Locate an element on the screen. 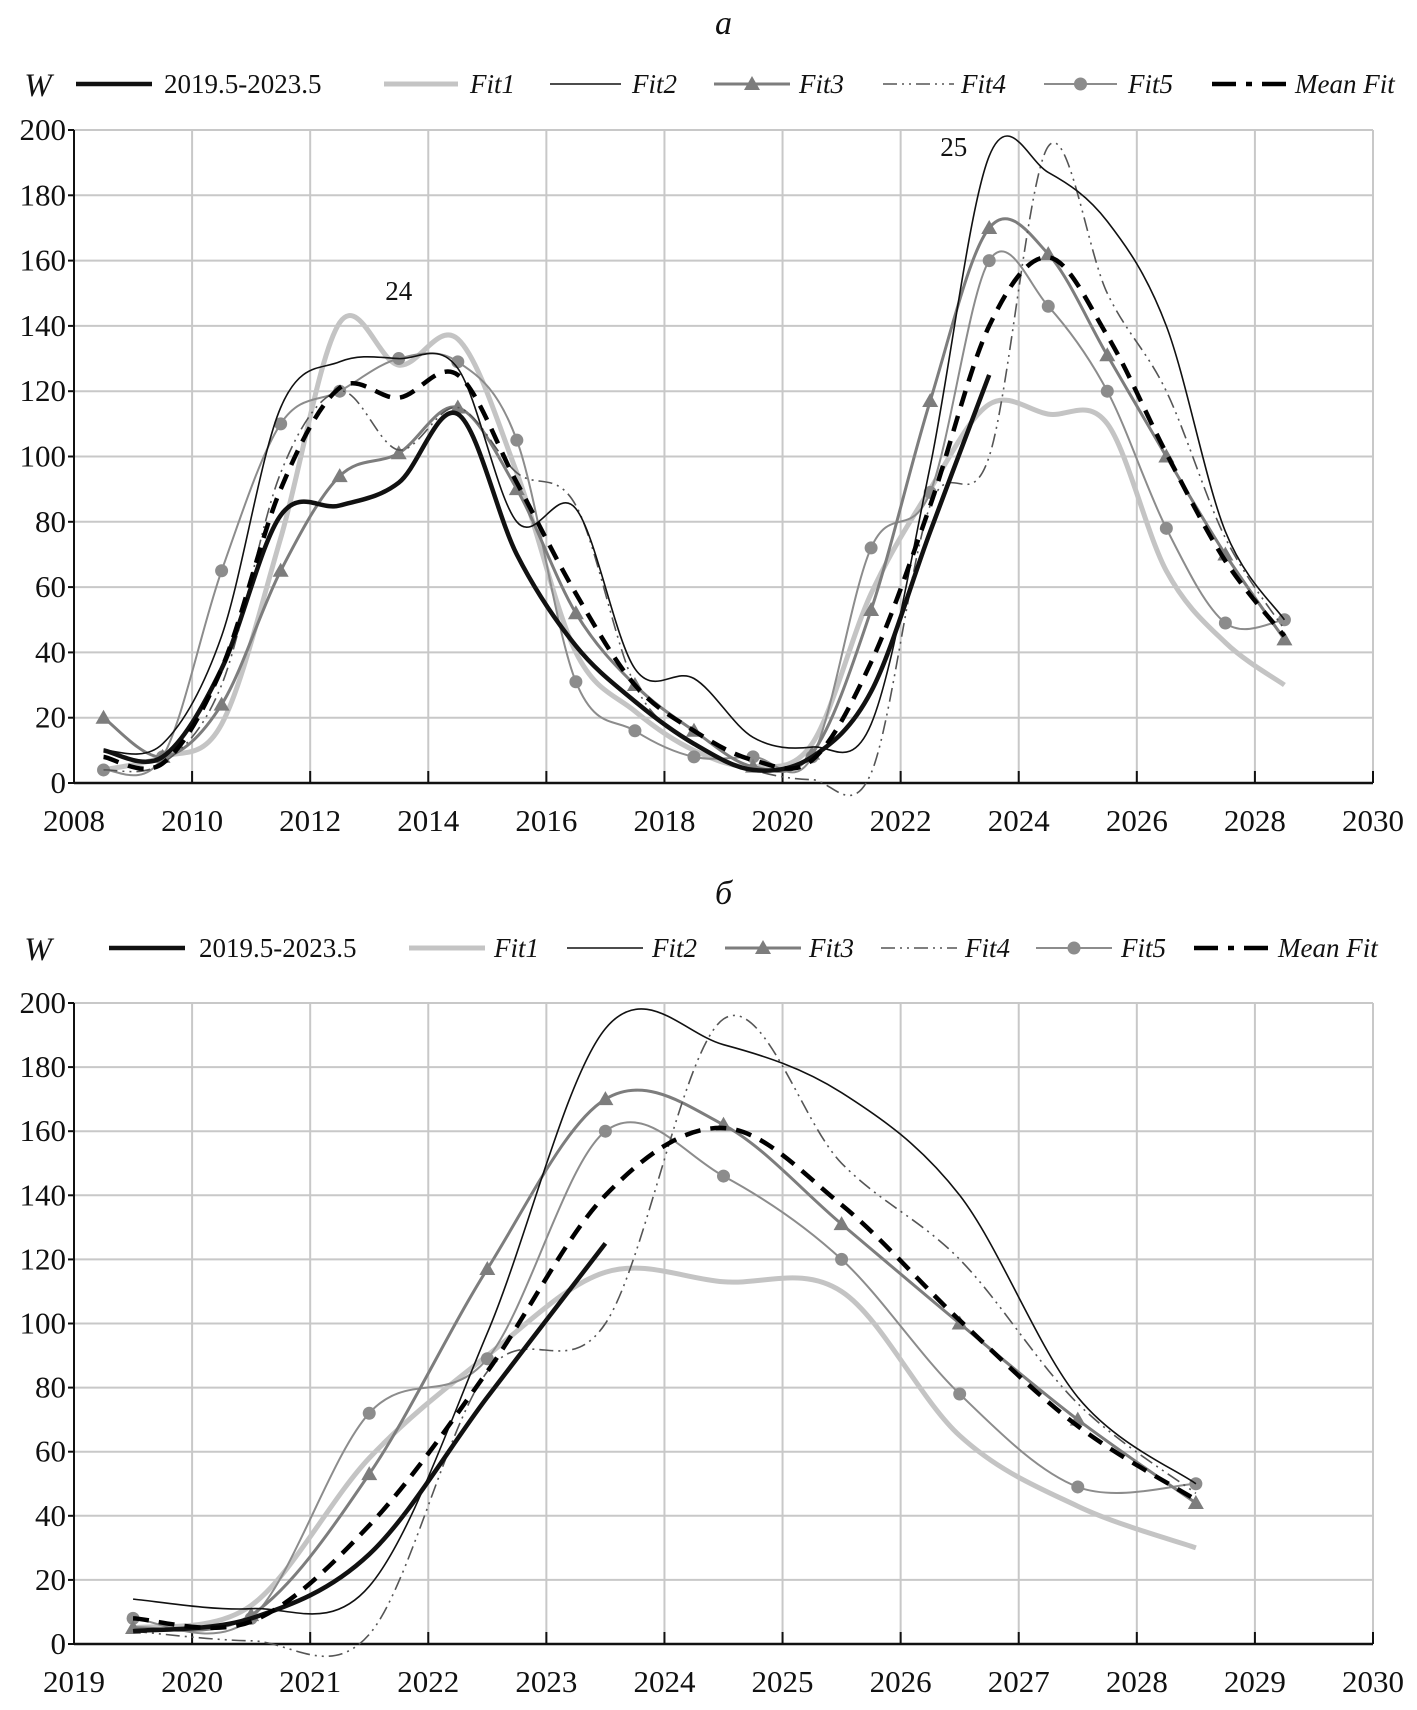 The width and height of the screenshot is (1417, 1710). y-axis-label: W is located at coordinates (39, 950).